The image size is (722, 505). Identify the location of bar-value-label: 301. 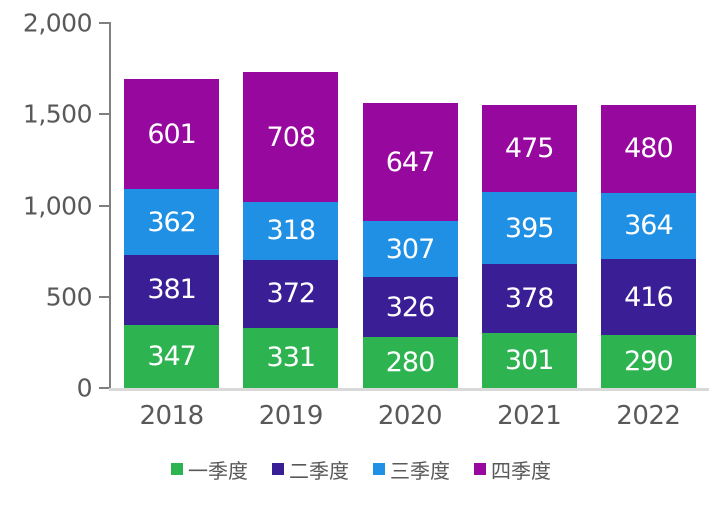
(529, 361).